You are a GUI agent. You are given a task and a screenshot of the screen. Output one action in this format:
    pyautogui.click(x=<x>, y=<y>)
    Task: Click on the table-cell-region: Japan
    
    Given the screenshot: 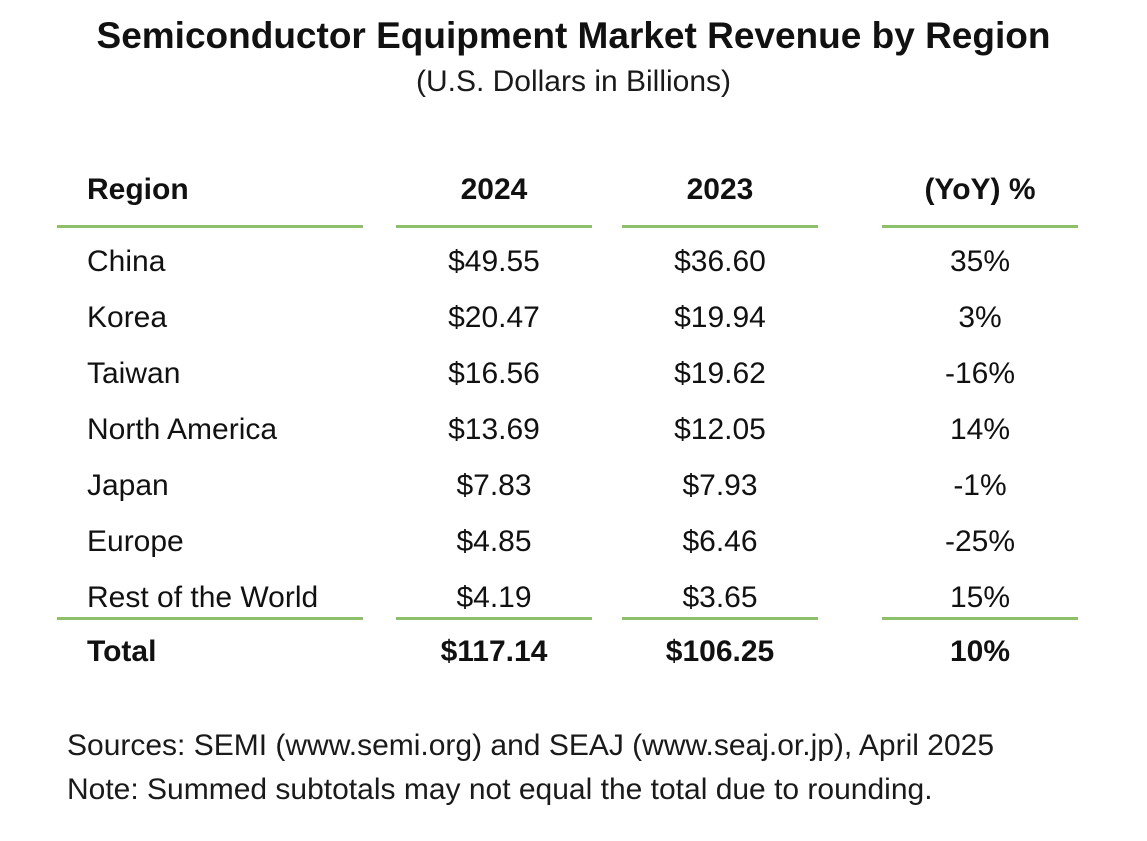 What is the action you would take?
    pyautogui.click(x=128, y=485)
    